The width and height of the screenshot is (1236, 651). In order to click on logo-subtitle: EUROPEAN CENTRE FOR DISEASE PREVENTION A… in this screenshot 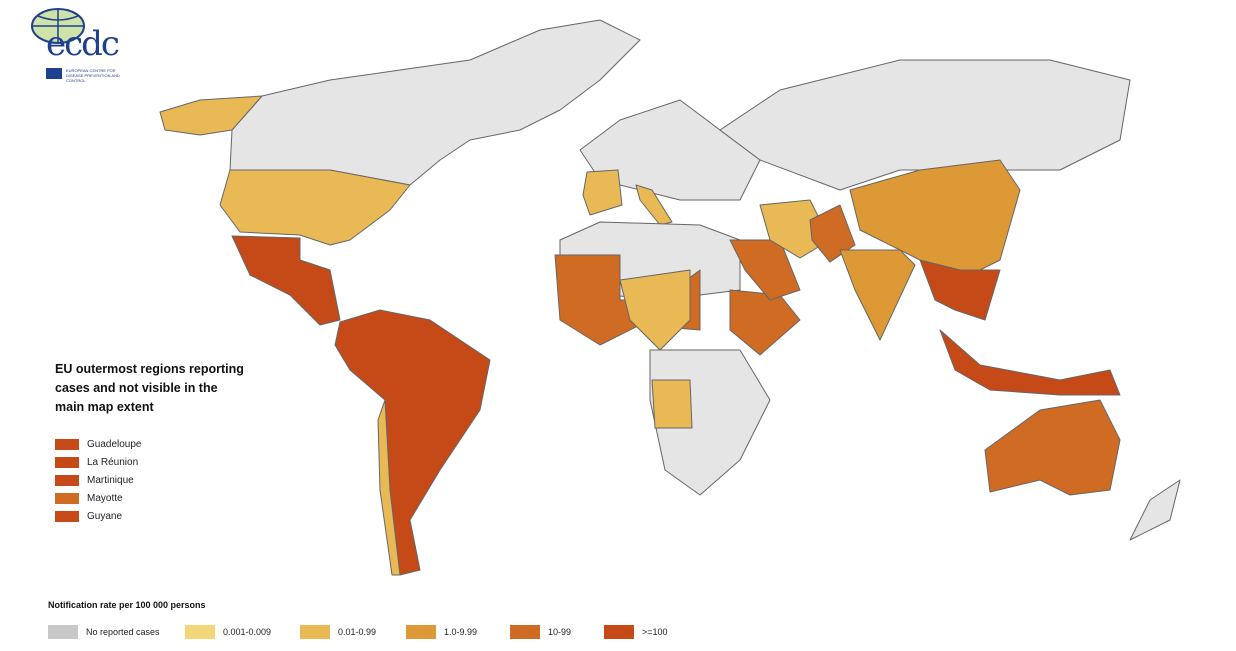, I will do `click(93, 75)`.